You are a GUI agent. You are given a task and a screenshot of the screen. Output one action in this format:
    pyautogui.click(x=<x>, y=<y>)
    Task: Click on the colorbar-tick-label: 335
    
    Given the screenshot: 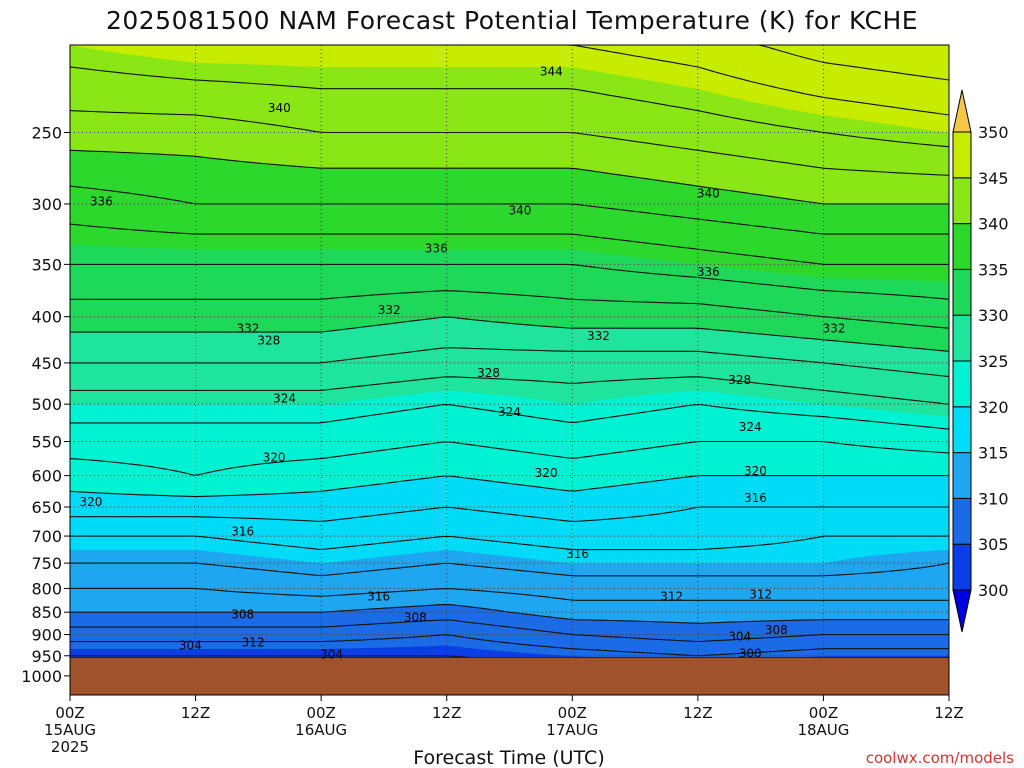 What is the action you would take?
    pyautogui.click(x=993, y=269)
    